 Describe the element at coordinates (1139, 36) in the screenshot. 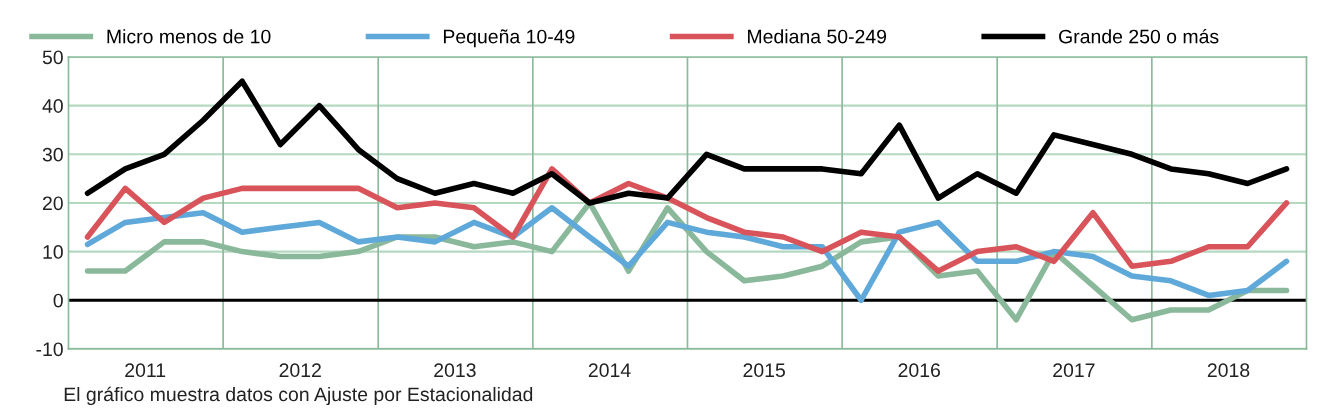

I see `legend-label: Grande 250 o más` at that location.